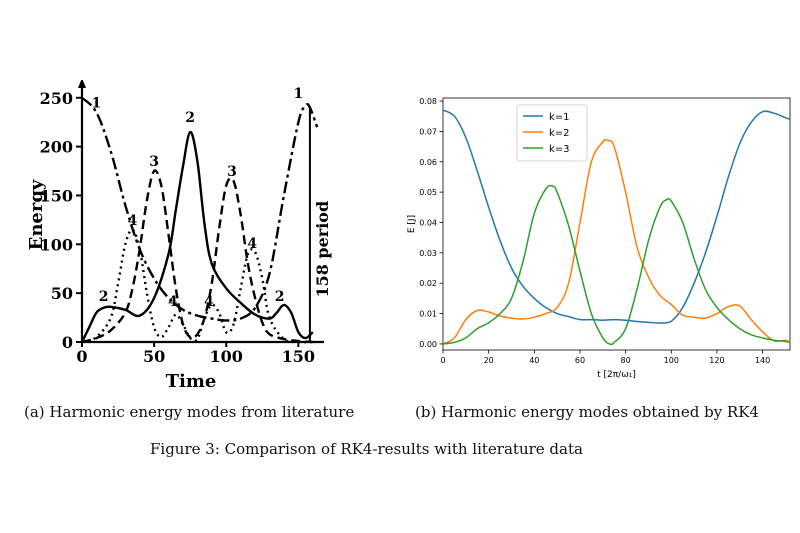 This screenshot has height=533, width=800. What do you see at coordinates (716, 360) in the screenshot?
I see `x-tick-label: 120` at bounding box center [716, 360].